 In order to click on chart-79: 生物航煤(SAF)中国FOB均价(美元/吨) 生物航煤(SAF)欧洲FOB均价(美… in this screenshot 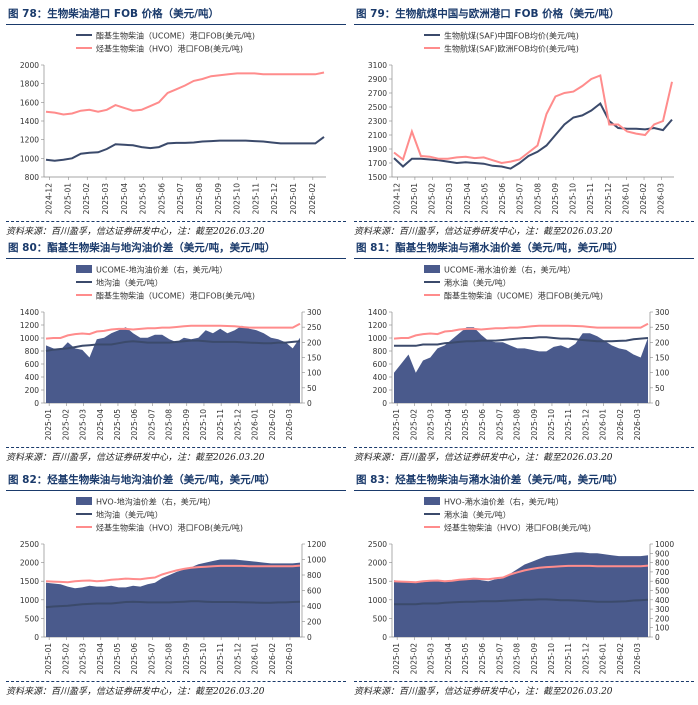, I will do `click(521, 123)`.